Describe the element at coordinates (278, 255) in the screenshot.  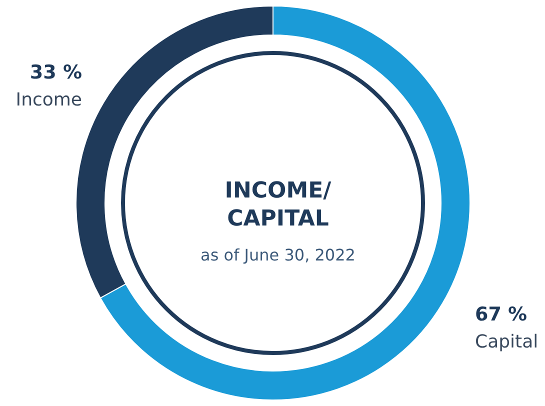
I see `text: as of June 30, 2022` at that location.